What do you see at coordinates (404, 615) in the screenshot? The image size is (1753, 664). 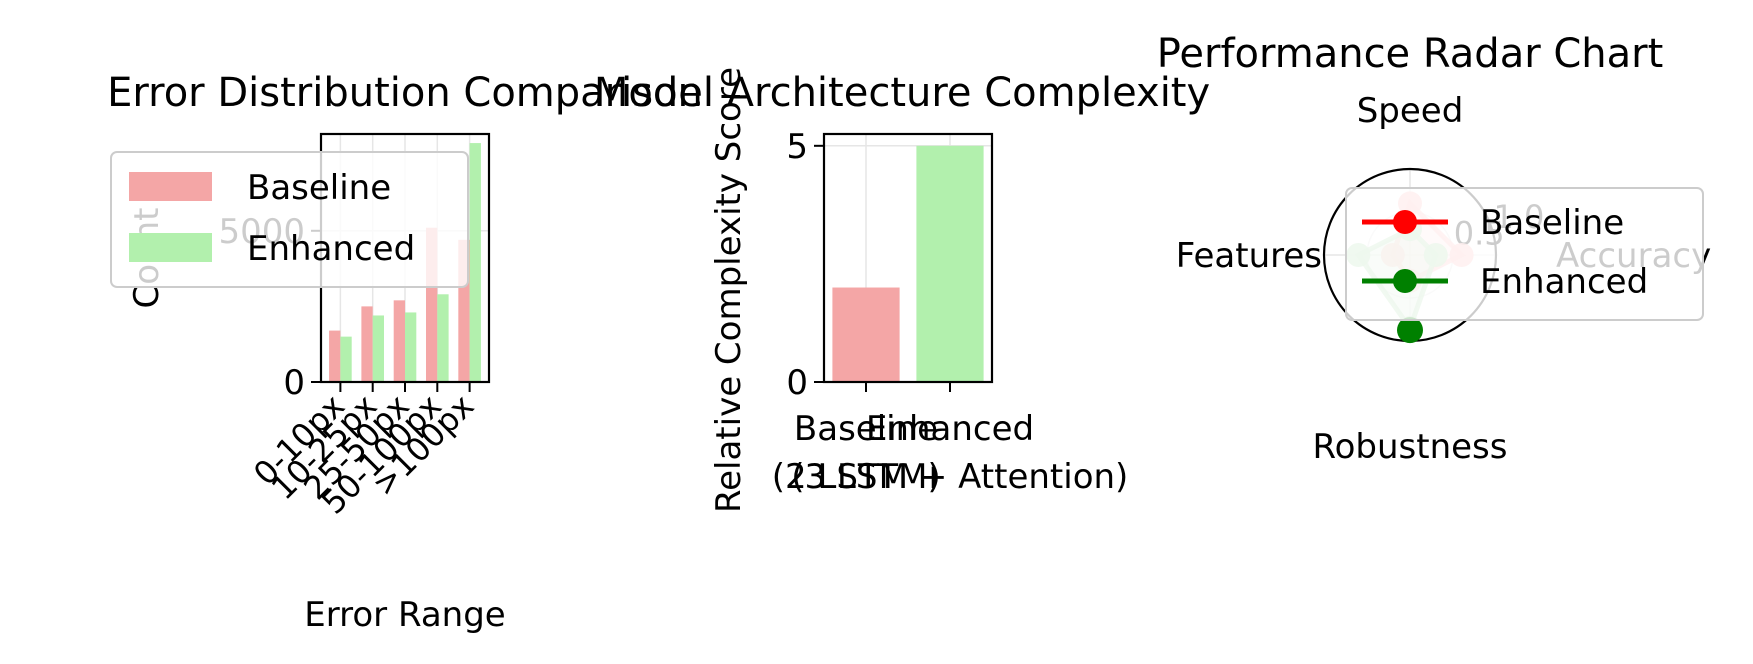 I see `x-axis-label: Error Range` at bounding box center [404, 615].